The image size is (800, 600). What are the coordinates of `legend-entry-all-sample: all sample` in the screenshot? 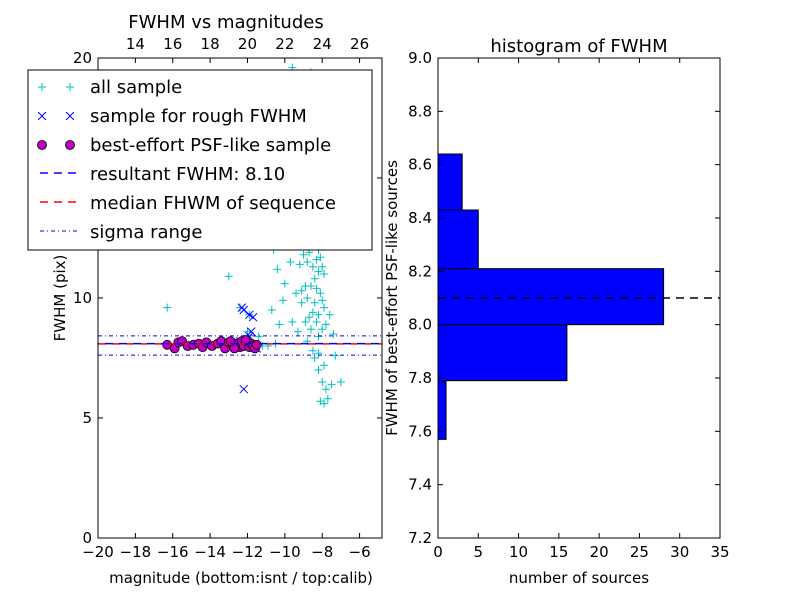 It's located at (110, 87).